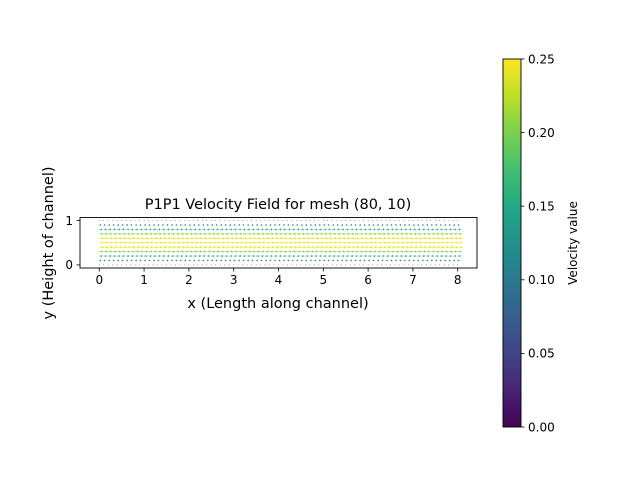 Image resolution: width=640 pixels, height=480 pixels. Describe the element at coordinates (538, 243) in the screenshot. I see `colorbar-ticks: 0.00 0.05 0.10 0.15 0.20 0.25` at that location.